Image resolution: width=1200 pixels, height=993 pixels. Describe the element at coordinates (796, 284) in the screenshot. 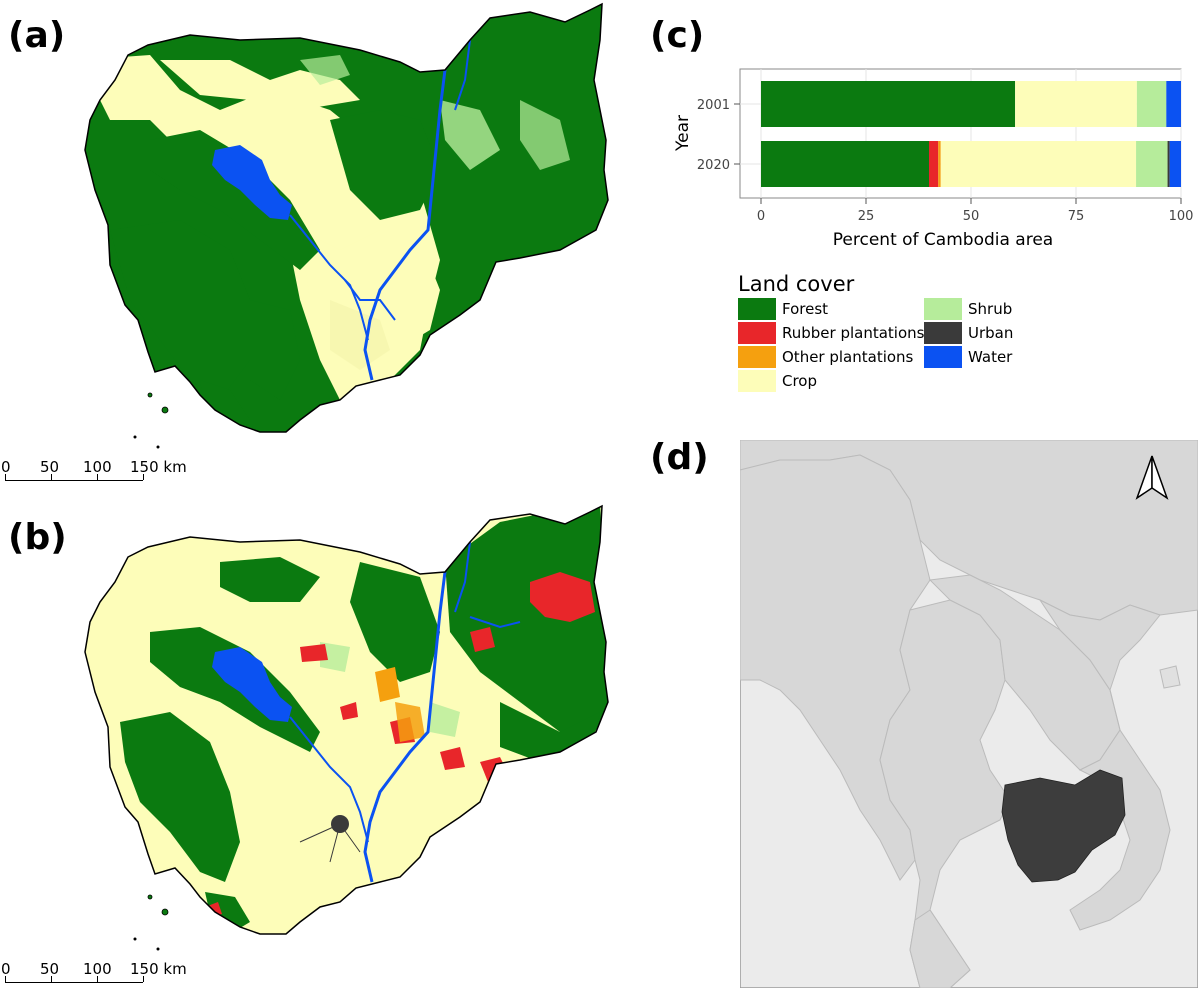

I see `legend-title: Land cover` at that location.